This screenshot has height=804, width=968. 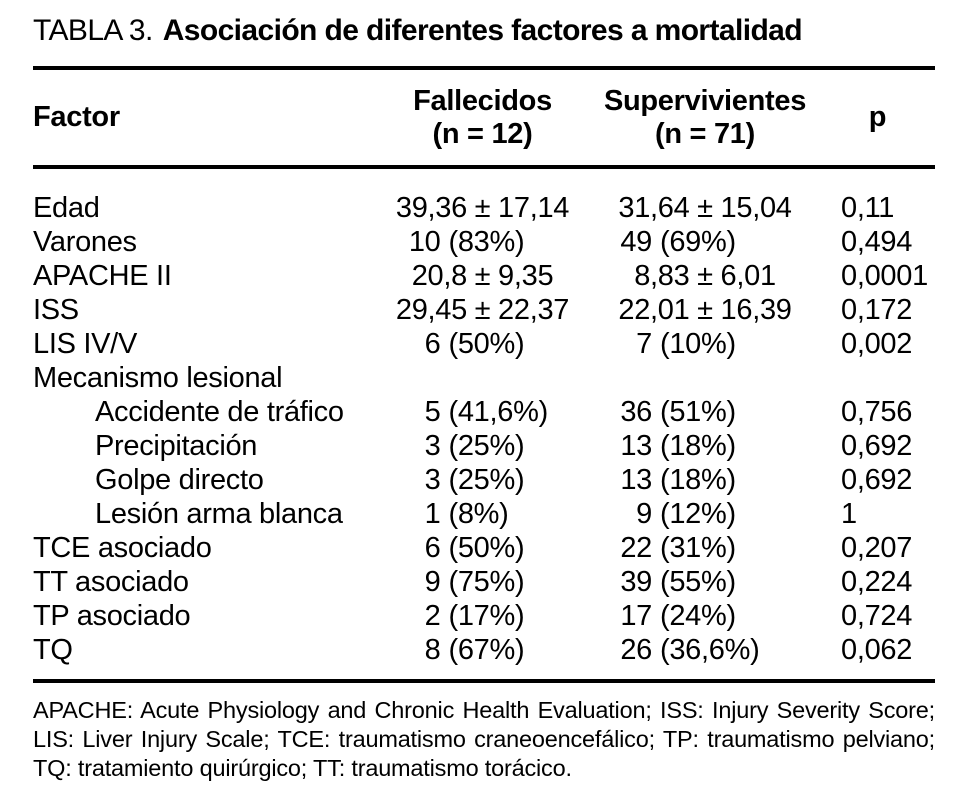 I want to click on cell-supervivientes-empty, so click(x=705, y=378).